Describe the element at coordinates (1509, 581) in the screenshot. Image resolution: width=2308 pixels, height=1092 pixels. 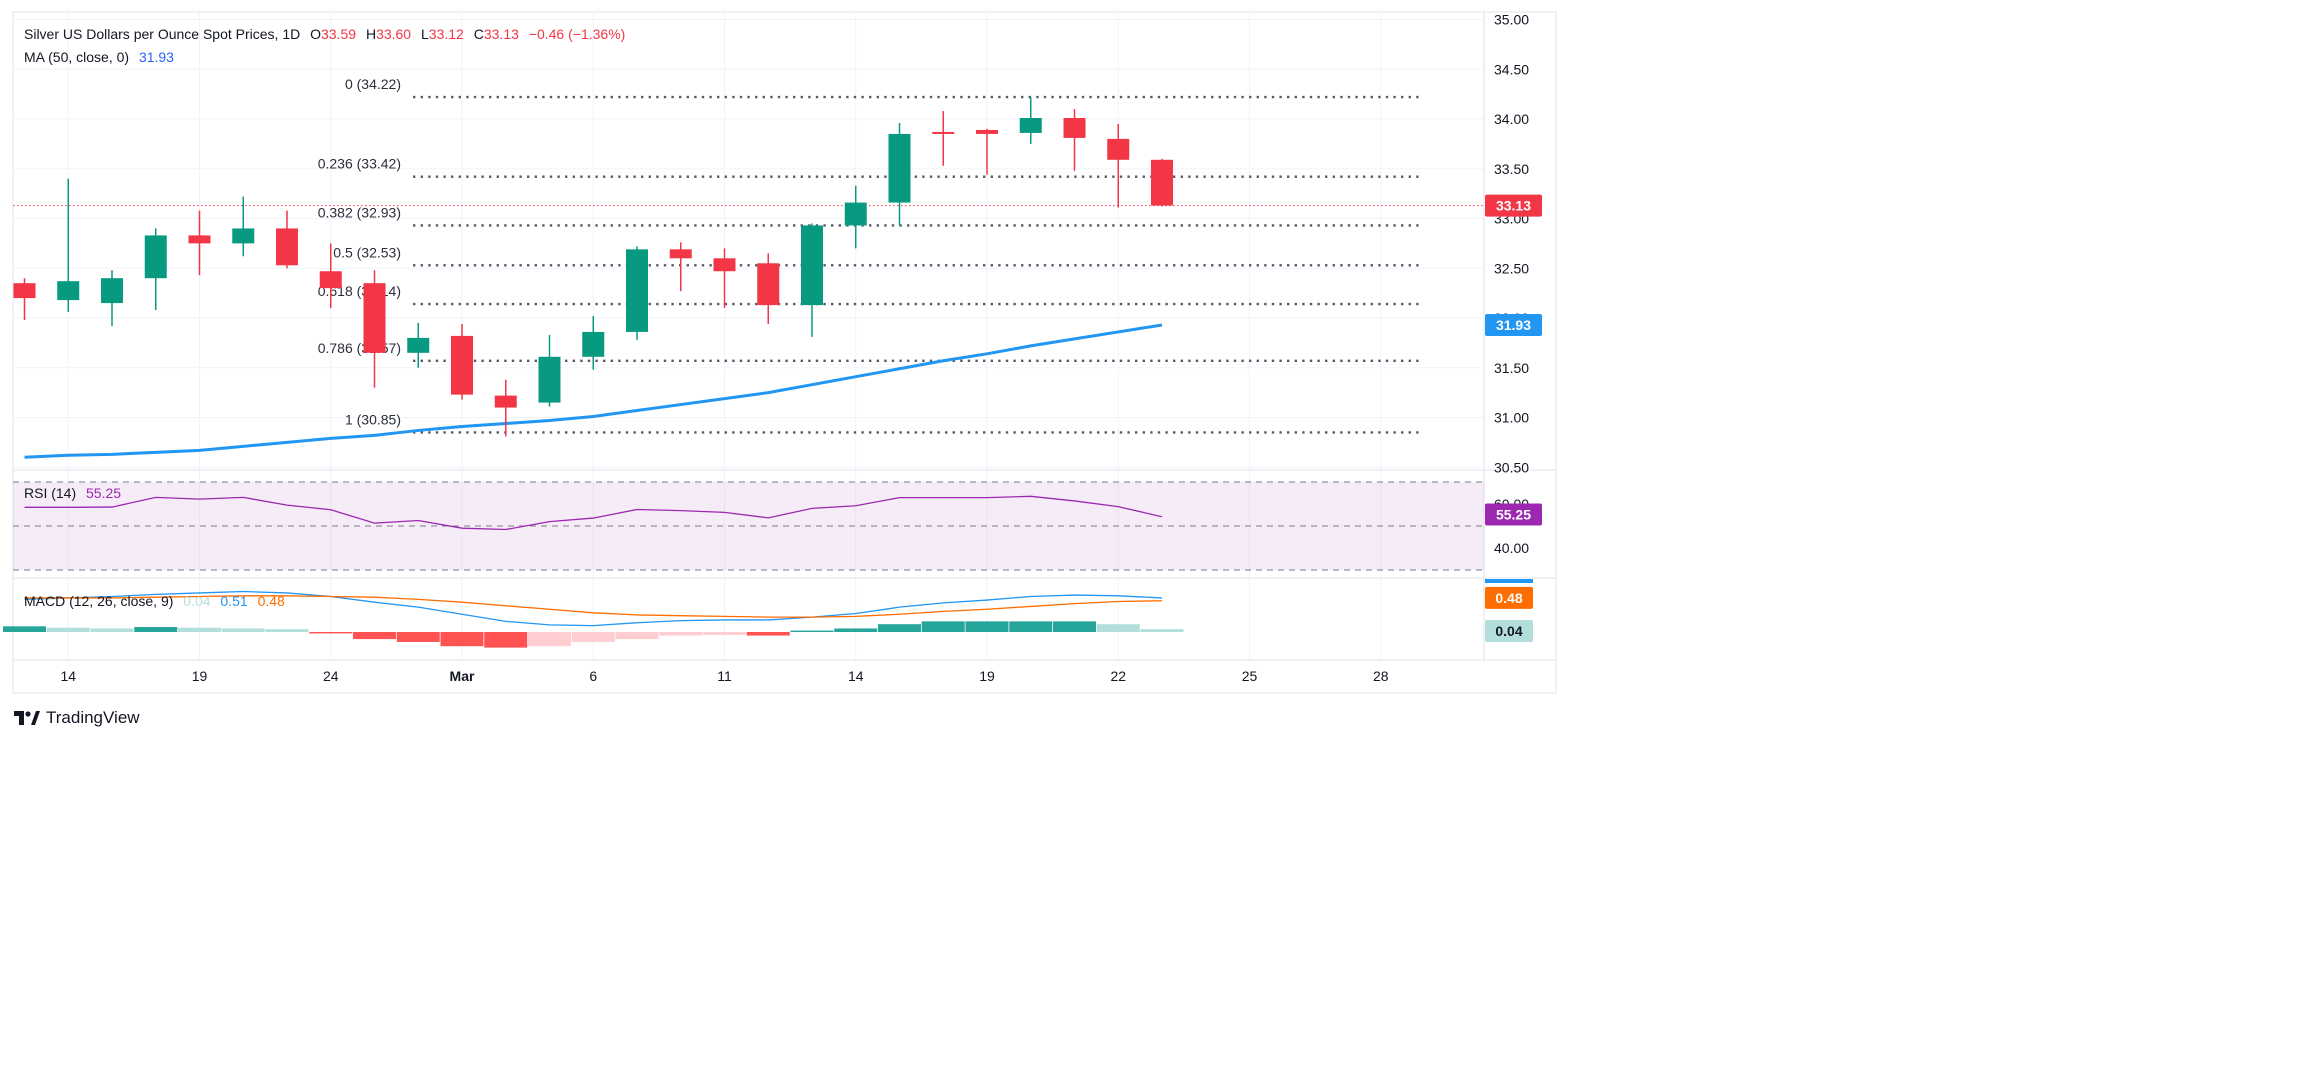
I see `macd-badge-edge` at that location.